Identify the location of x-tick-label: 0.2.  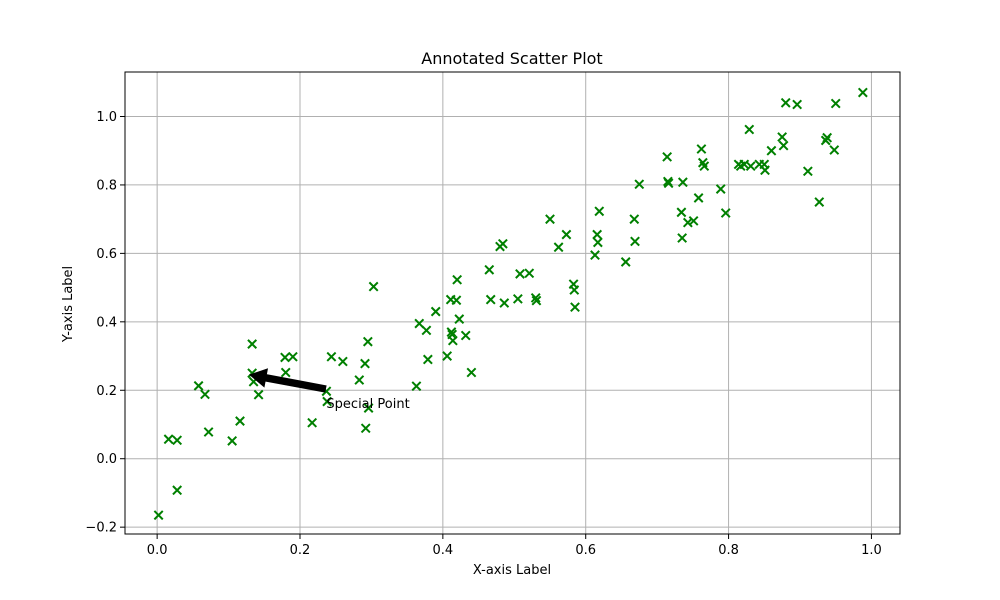
(300, 550).